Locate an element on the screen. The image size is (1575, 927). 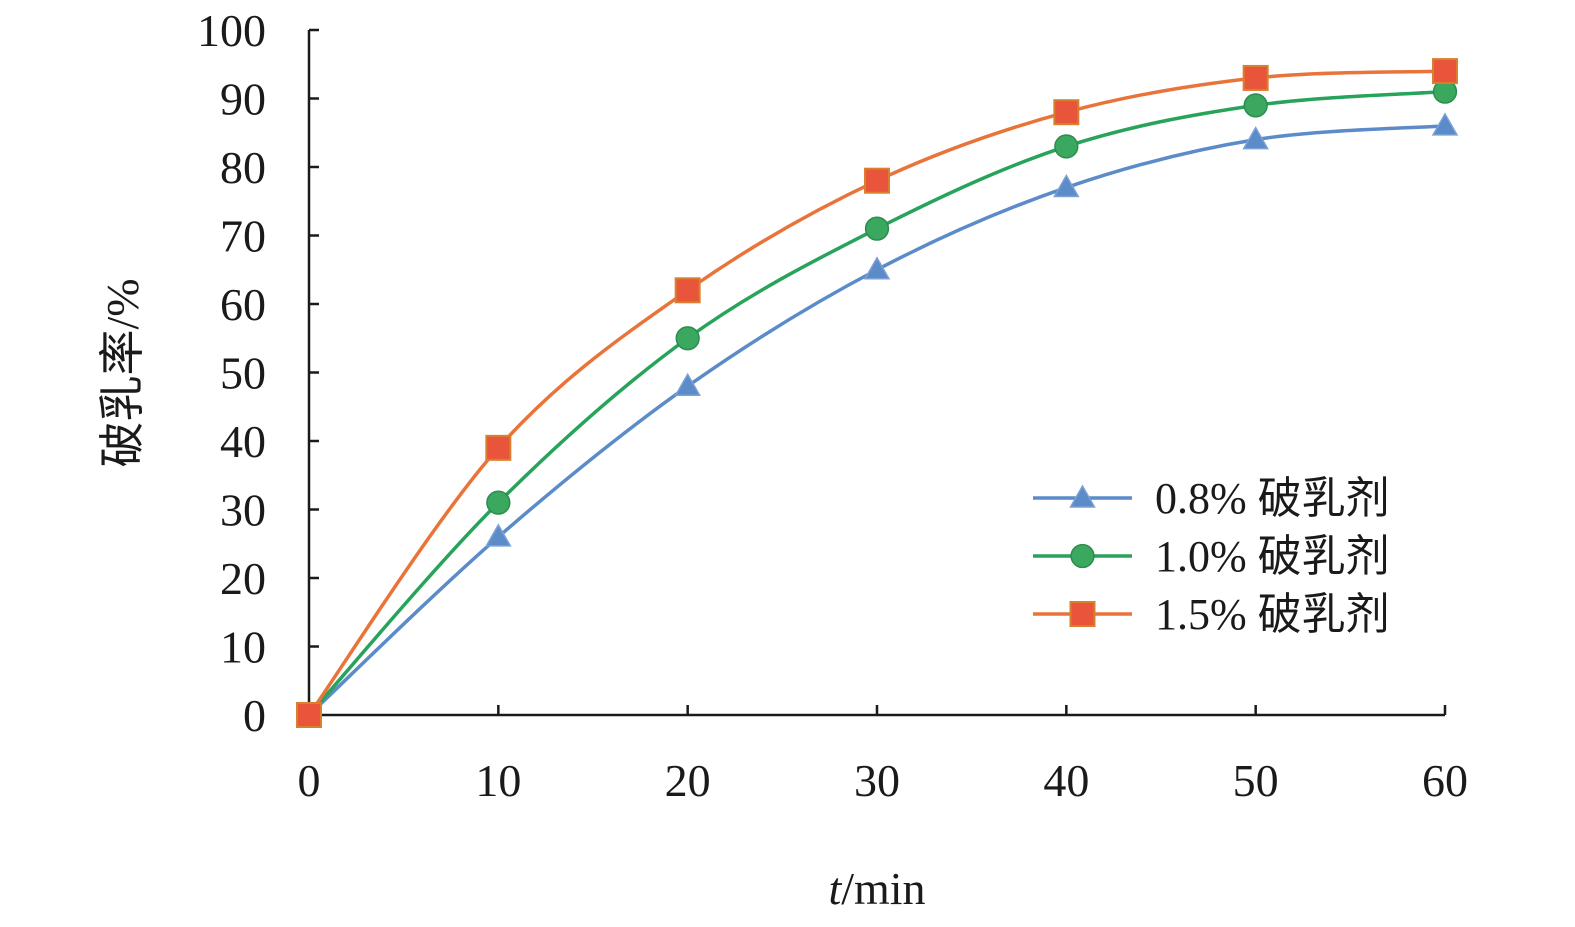
y-tick-label: 80 is located at coordinates (243, 167).